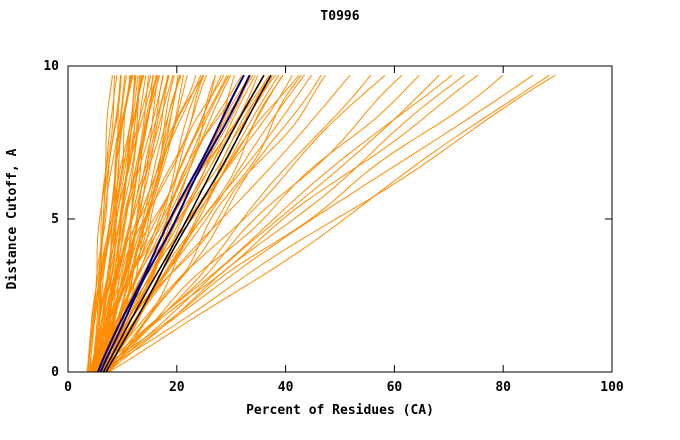 This screenshot has height=440, width=680. Describe the element at coordinates (286, 387) in the screenshot. I see `x-tick-label: 40` at that location.